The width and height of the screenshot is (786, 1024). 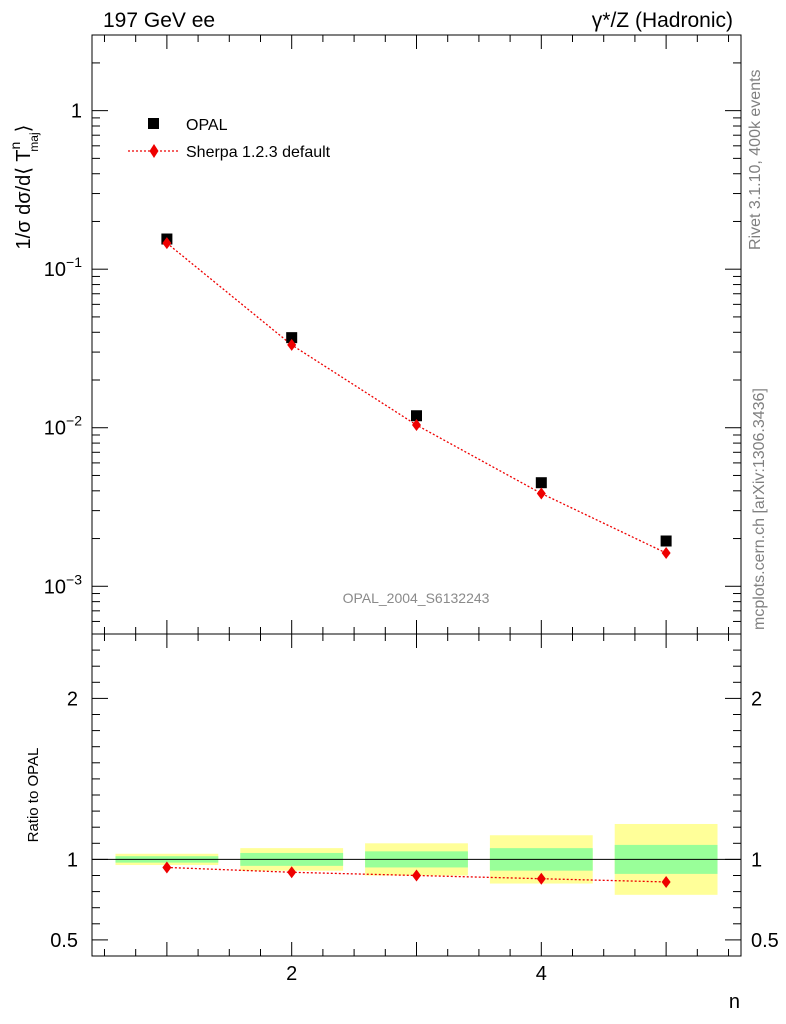 What do you see at coordinates (291, 974) in the screenshot?
I see `x-tick-label: 2` at bounding box center [291, 974].